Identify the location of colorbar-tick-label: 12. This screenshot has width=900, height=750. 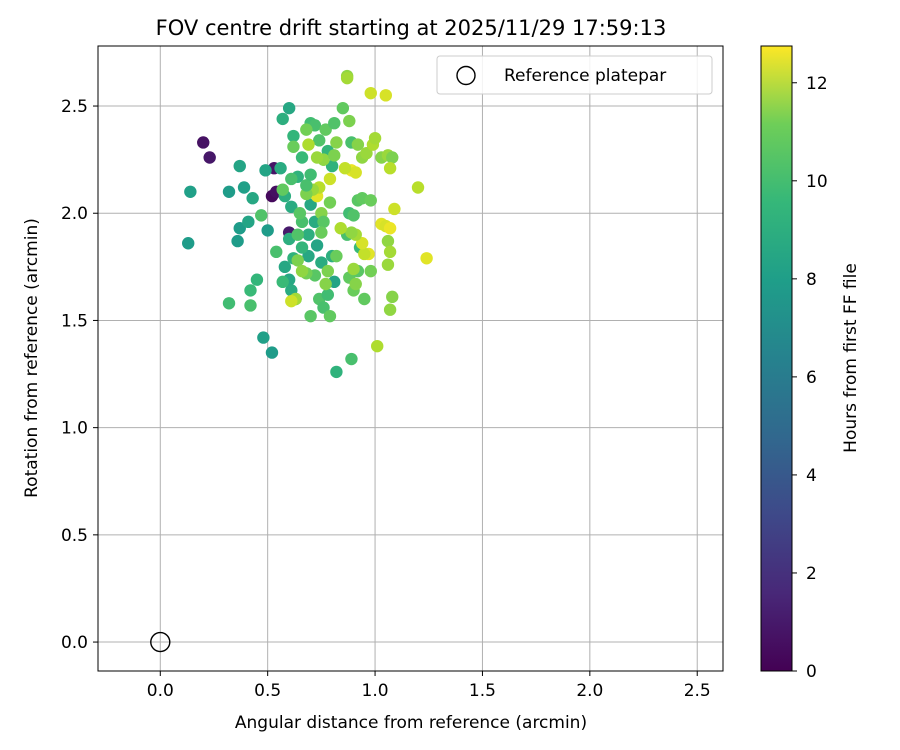
(817, 84).